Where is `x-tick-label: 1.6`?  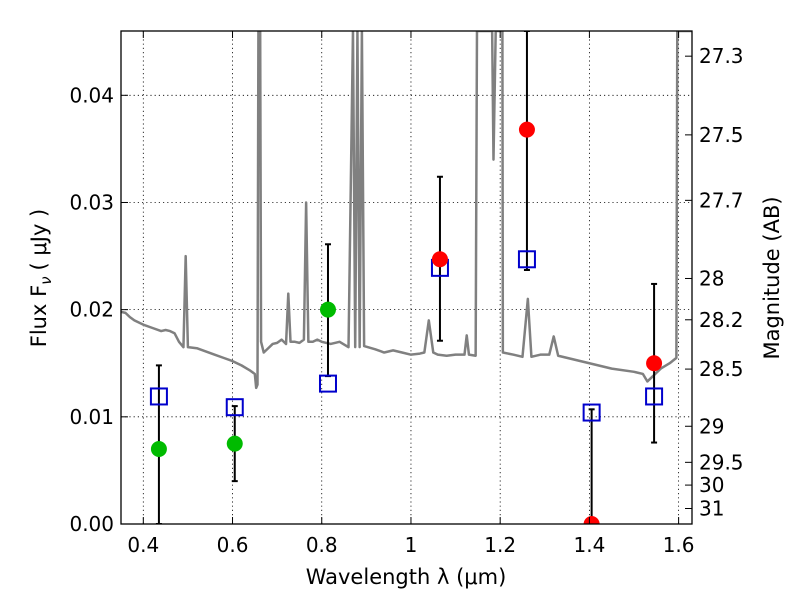 x-tick-label: 1.6 is located at coordinates (679, 545).